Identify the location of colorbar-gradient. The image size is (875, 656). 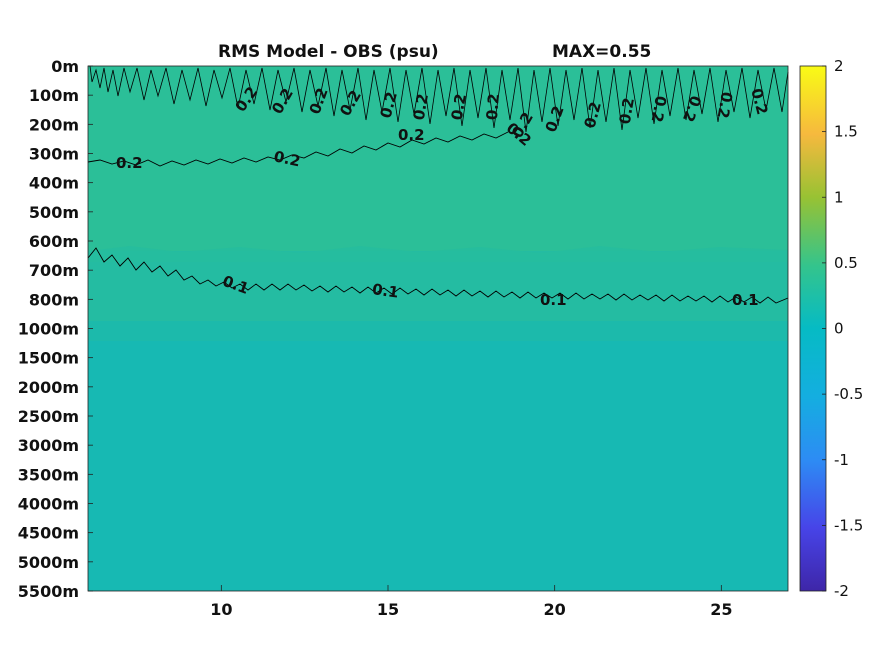
(813, 328).